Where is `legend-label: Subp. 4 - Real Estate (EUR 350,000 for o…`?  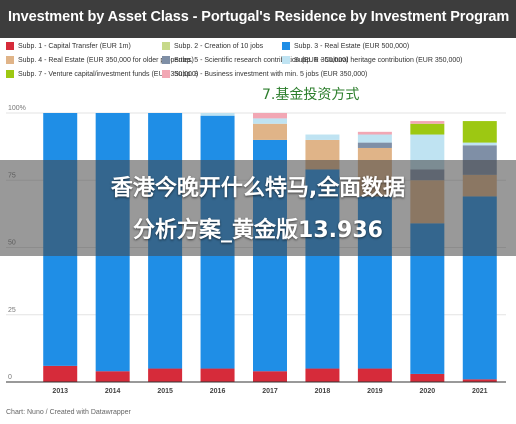
legend-label: Subp. 4 - Real Estate (EUR 350,000 for o… is located at coordinates (106, 60).